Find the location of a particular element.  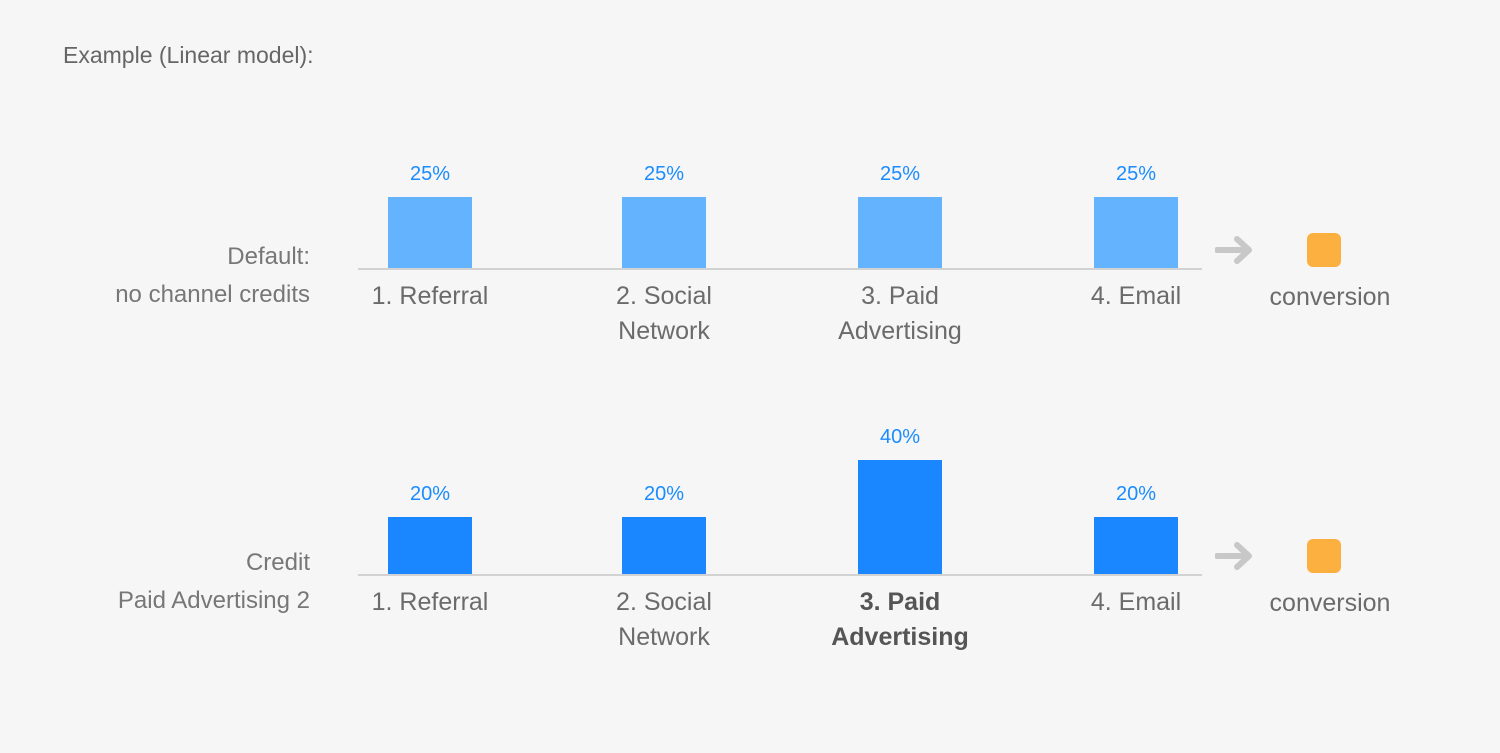

row-label-line: Paid Advertising 2 is located at coordinates (213, 600).